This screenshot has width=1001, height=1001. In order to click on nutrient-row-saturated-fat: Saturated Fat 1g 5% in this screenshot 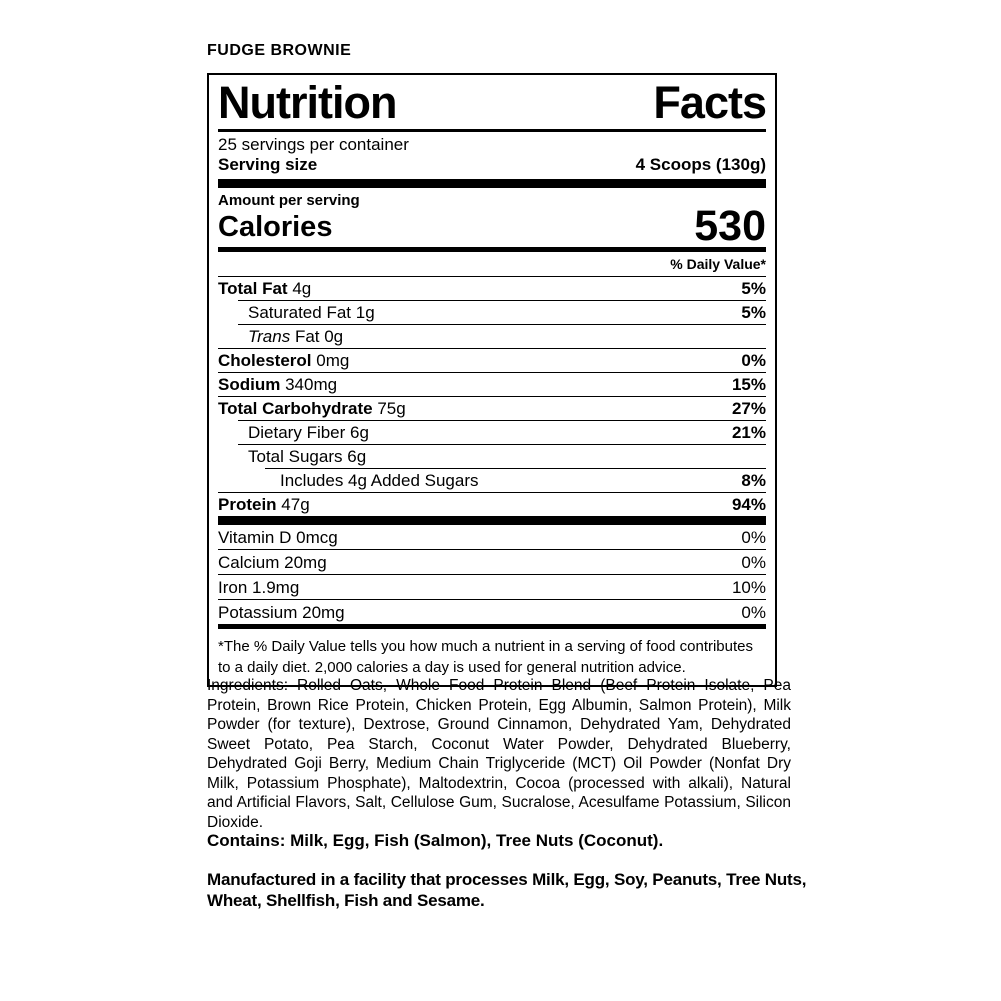, I will do `click(502, 312)`.